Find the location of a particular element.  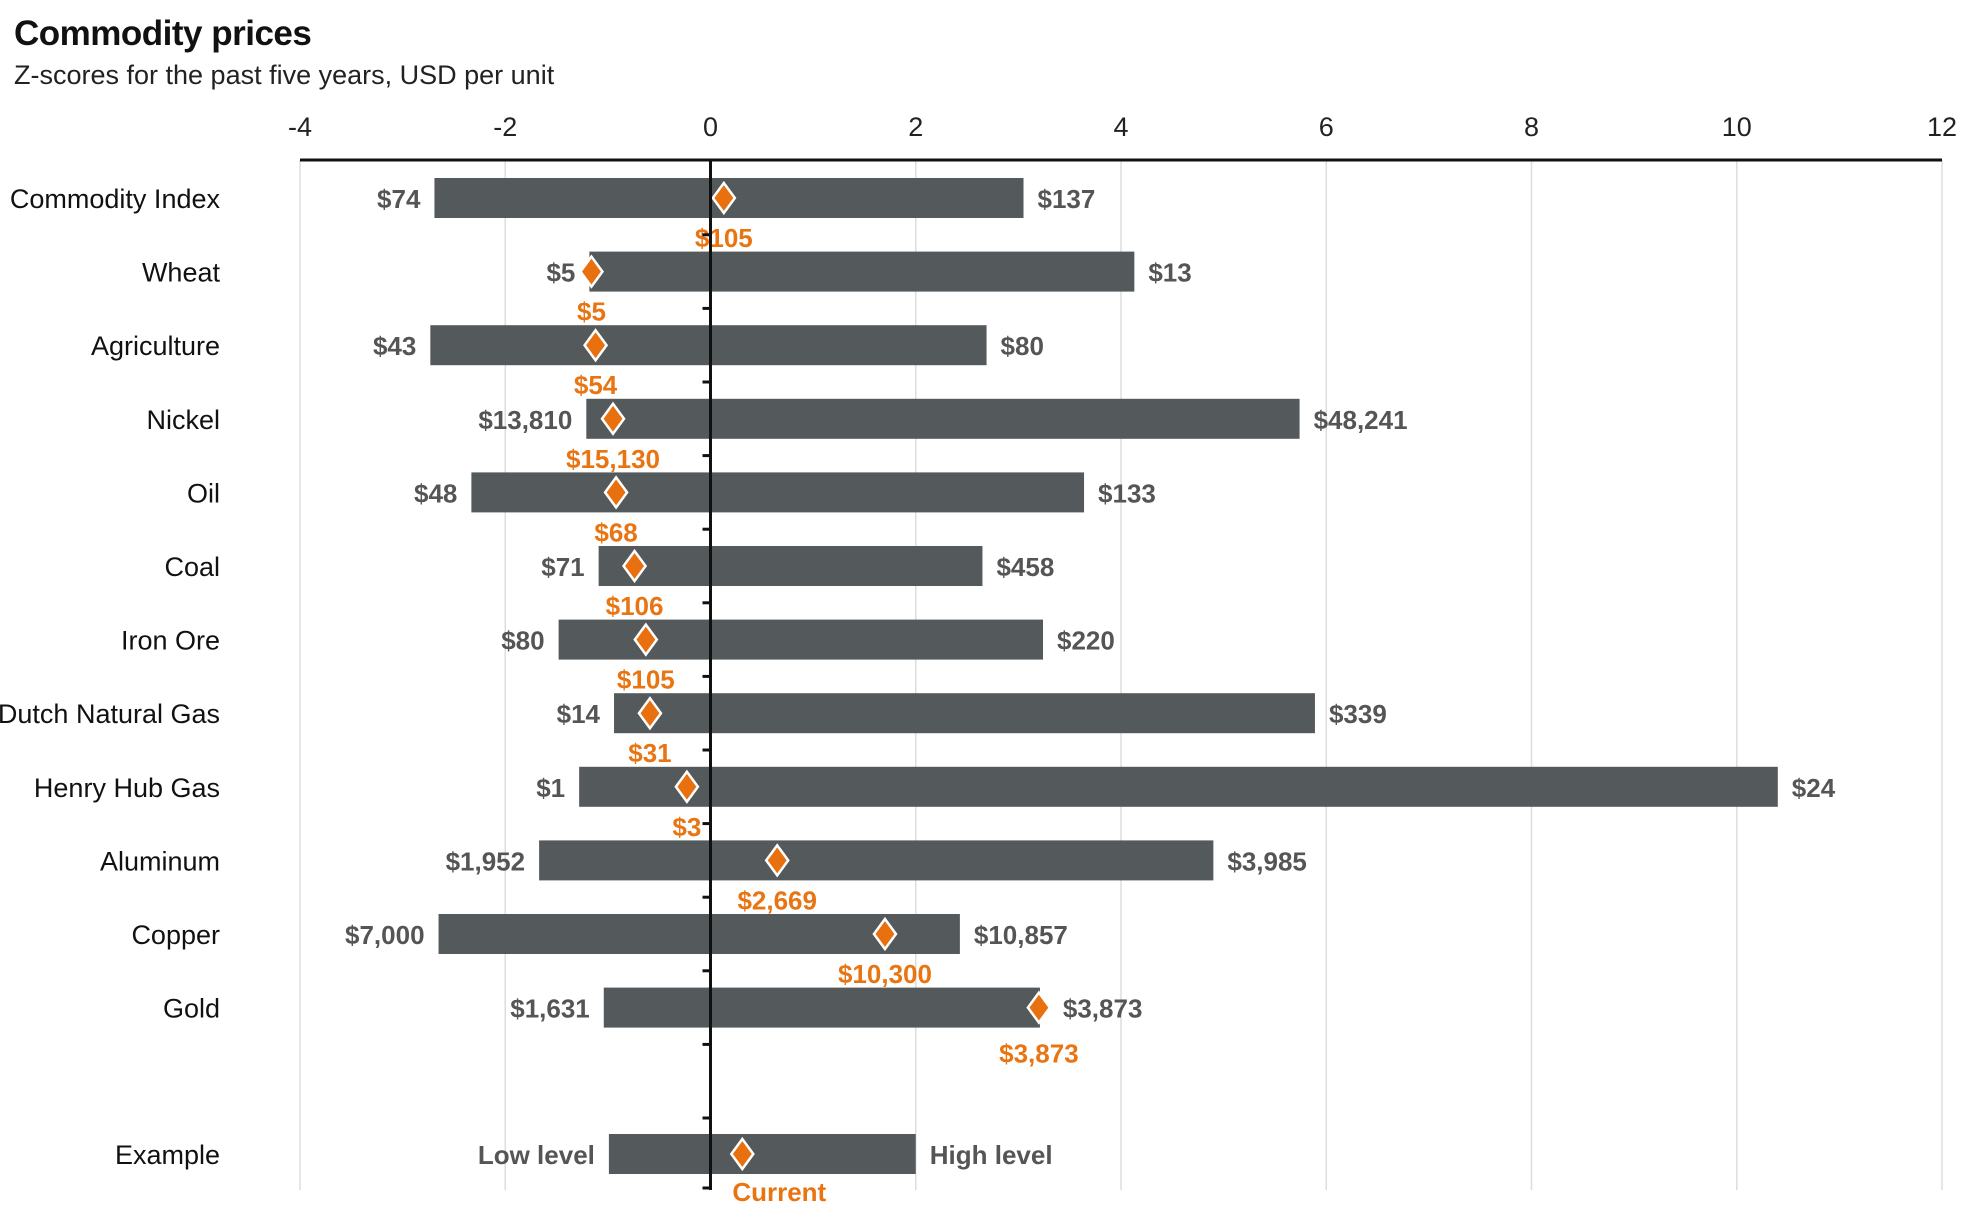

current-value-label: $3,873 is located at coordinates (1039, 1054).